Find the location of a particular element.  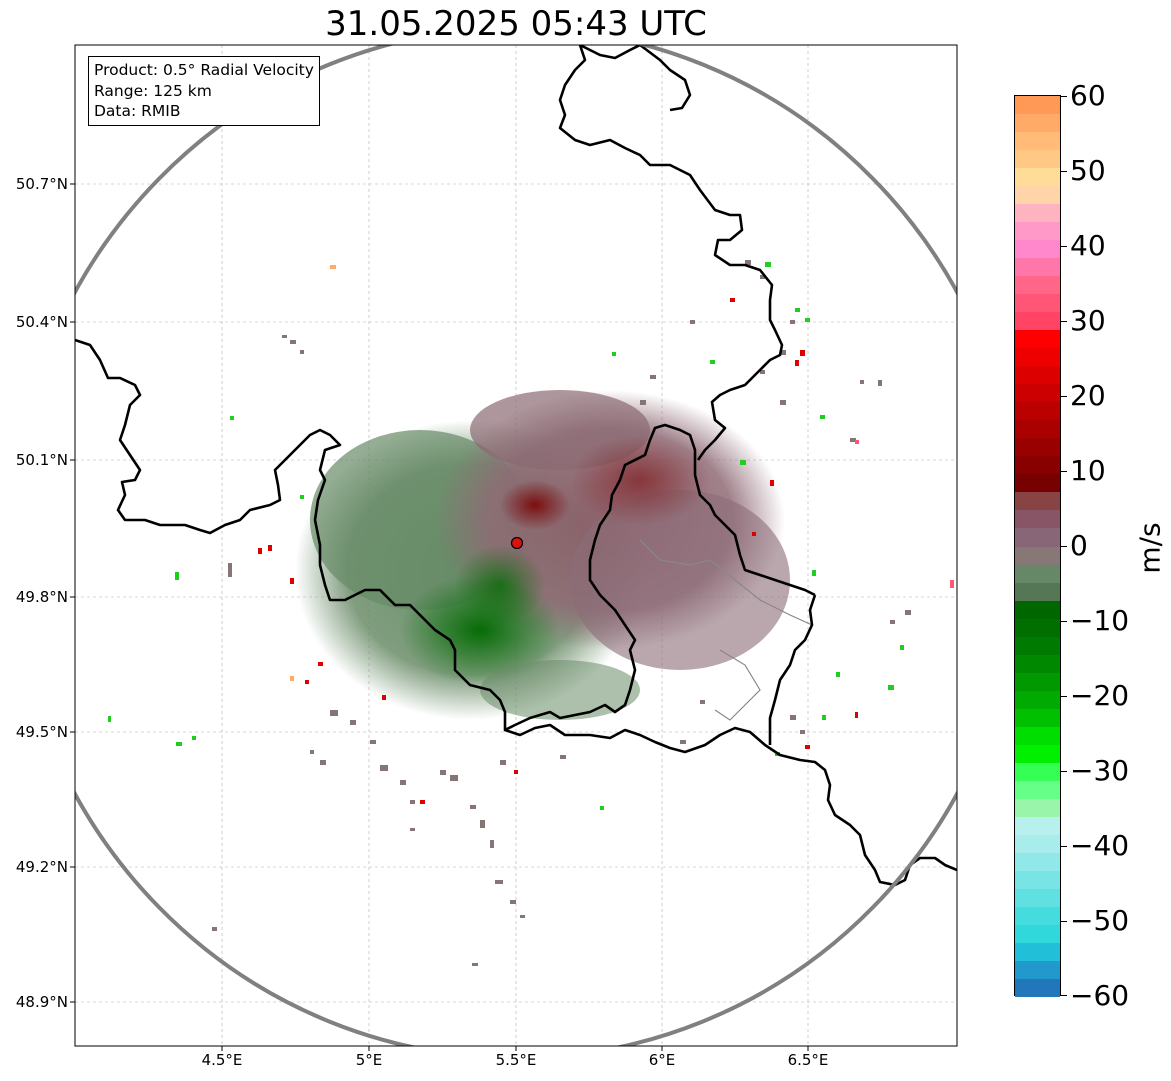

lon-tick-label: 5°E is located at coordinates (369, 1060).